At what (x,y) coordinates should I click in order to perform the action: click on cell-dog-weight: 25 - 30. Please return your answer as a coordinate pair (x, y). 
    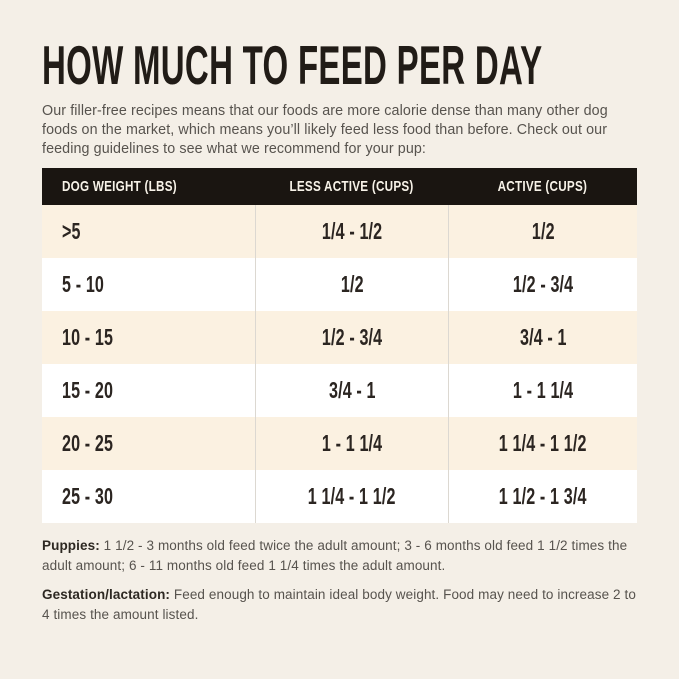
    Looking at the image, I should click on (148, 496).